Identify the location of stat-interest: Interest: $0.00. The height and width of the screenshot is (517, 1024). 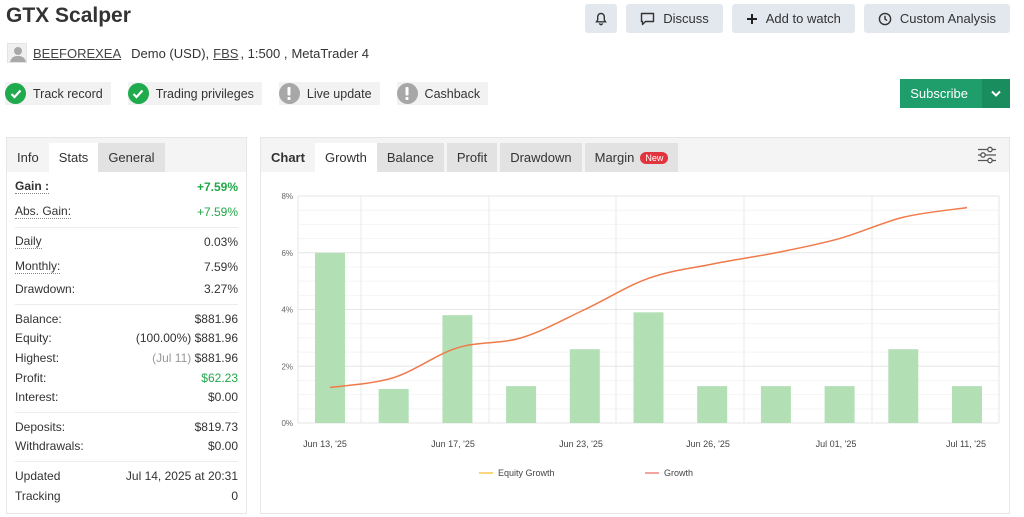
(126, 397).